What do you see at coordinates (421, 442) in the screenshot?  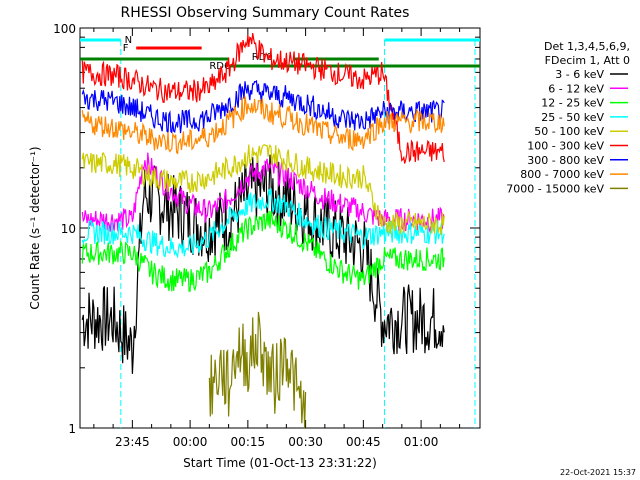 I see `x-tick-label: 01:00` at bounding box center [421, 442].